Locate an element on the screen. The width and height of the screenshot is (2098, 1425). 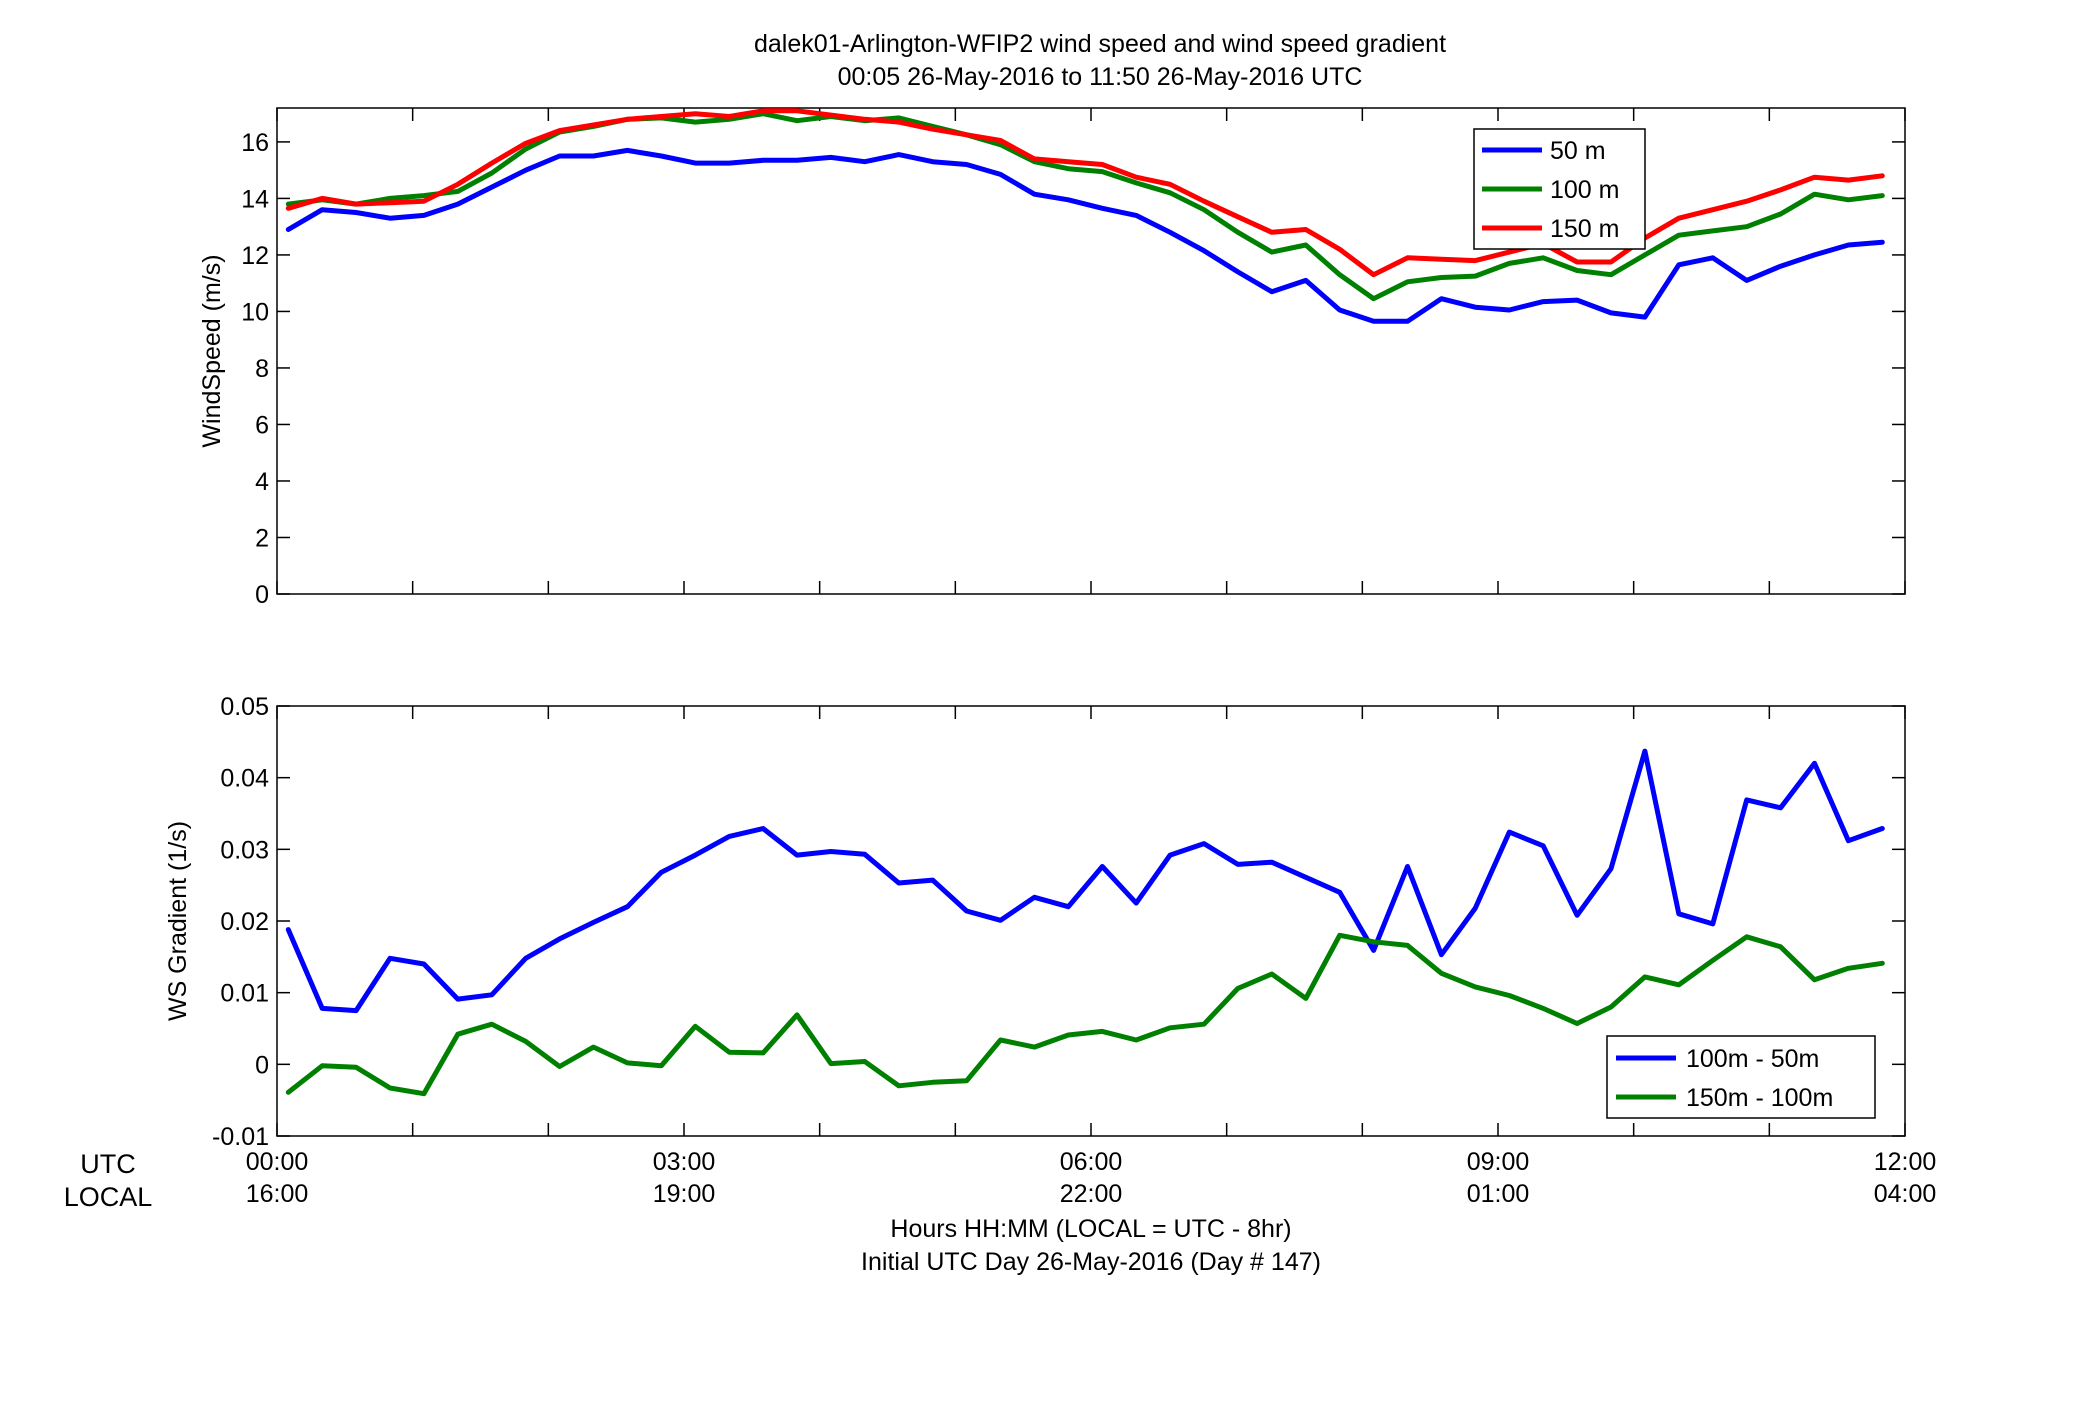
legend-label-150m: 150 m is located at coordinates (1584, 229).